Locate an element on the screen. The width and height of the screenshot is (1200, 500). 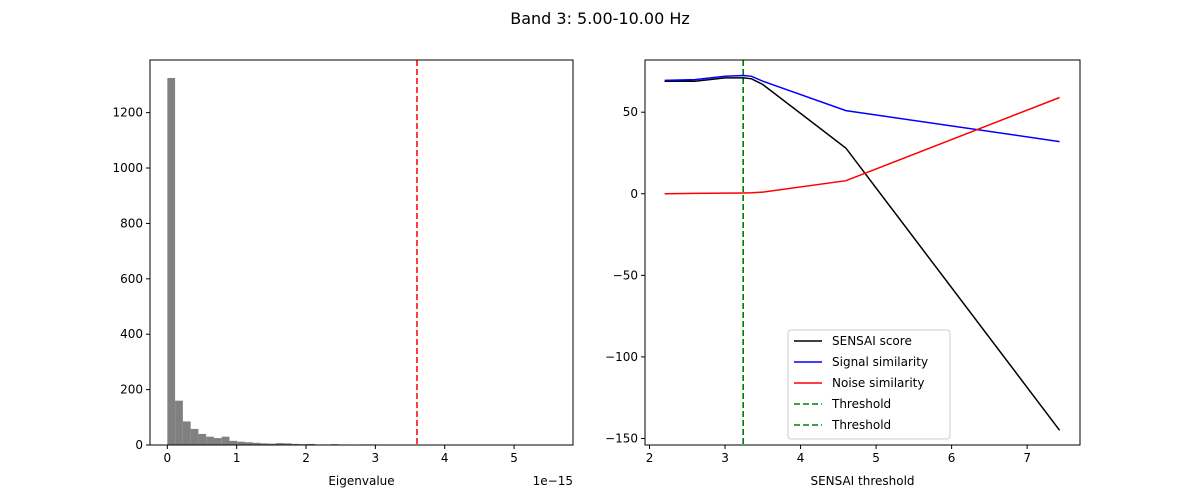
x-axis-label: SENSAI threshold is located at coordinates (862, 481).